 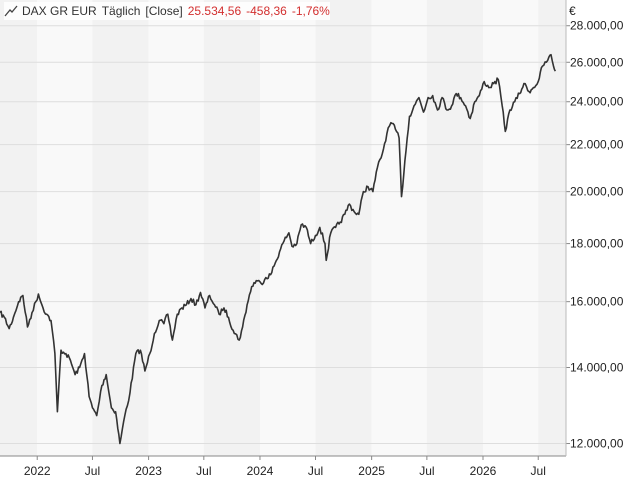 What do you see at coordinates (597, 102) in the screenshot?
I see `y-tick-label: 24.000,00` at bounding box center [597, 102].